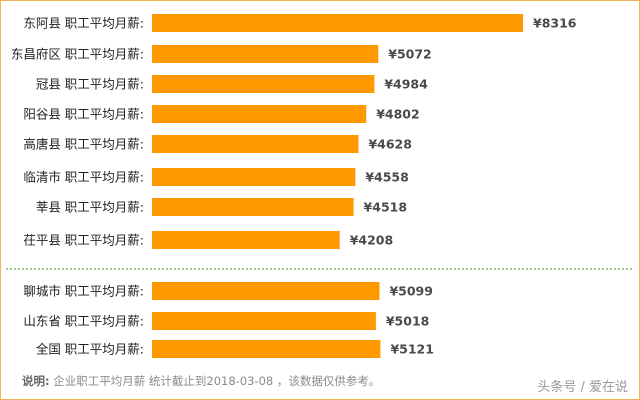 The width and height of the screenshot is (640, 400). I want to click on category-label: 临清市 职工平均月薪:, so click(83, 177).